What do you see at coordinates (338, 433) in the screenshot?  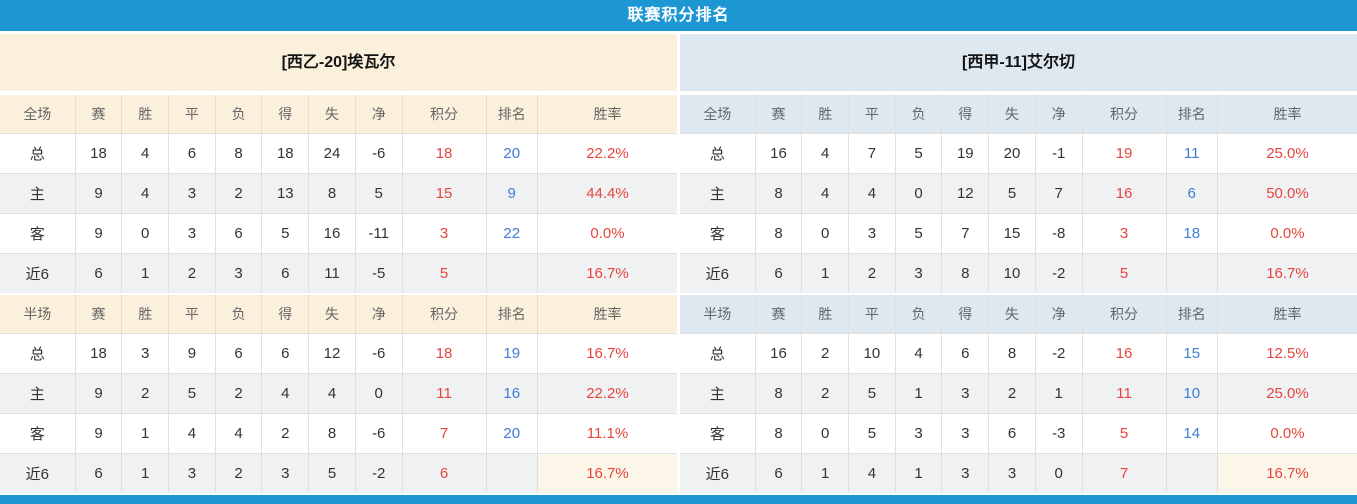 I see `table-row: 客 9 1 4 4 2 8 -6 7 20 11.1%` at bounding box center [338, 433].